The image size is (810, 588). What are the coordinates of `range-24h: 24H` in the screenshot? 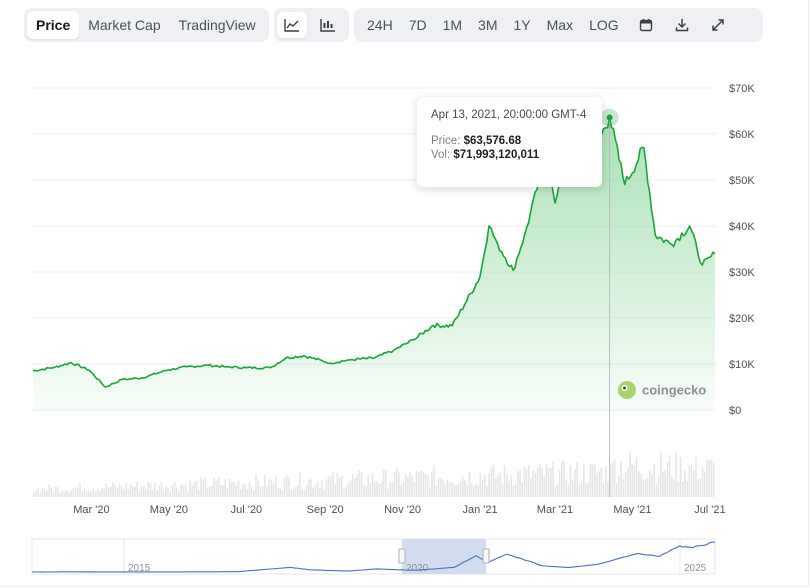 It's located at (380, 25).